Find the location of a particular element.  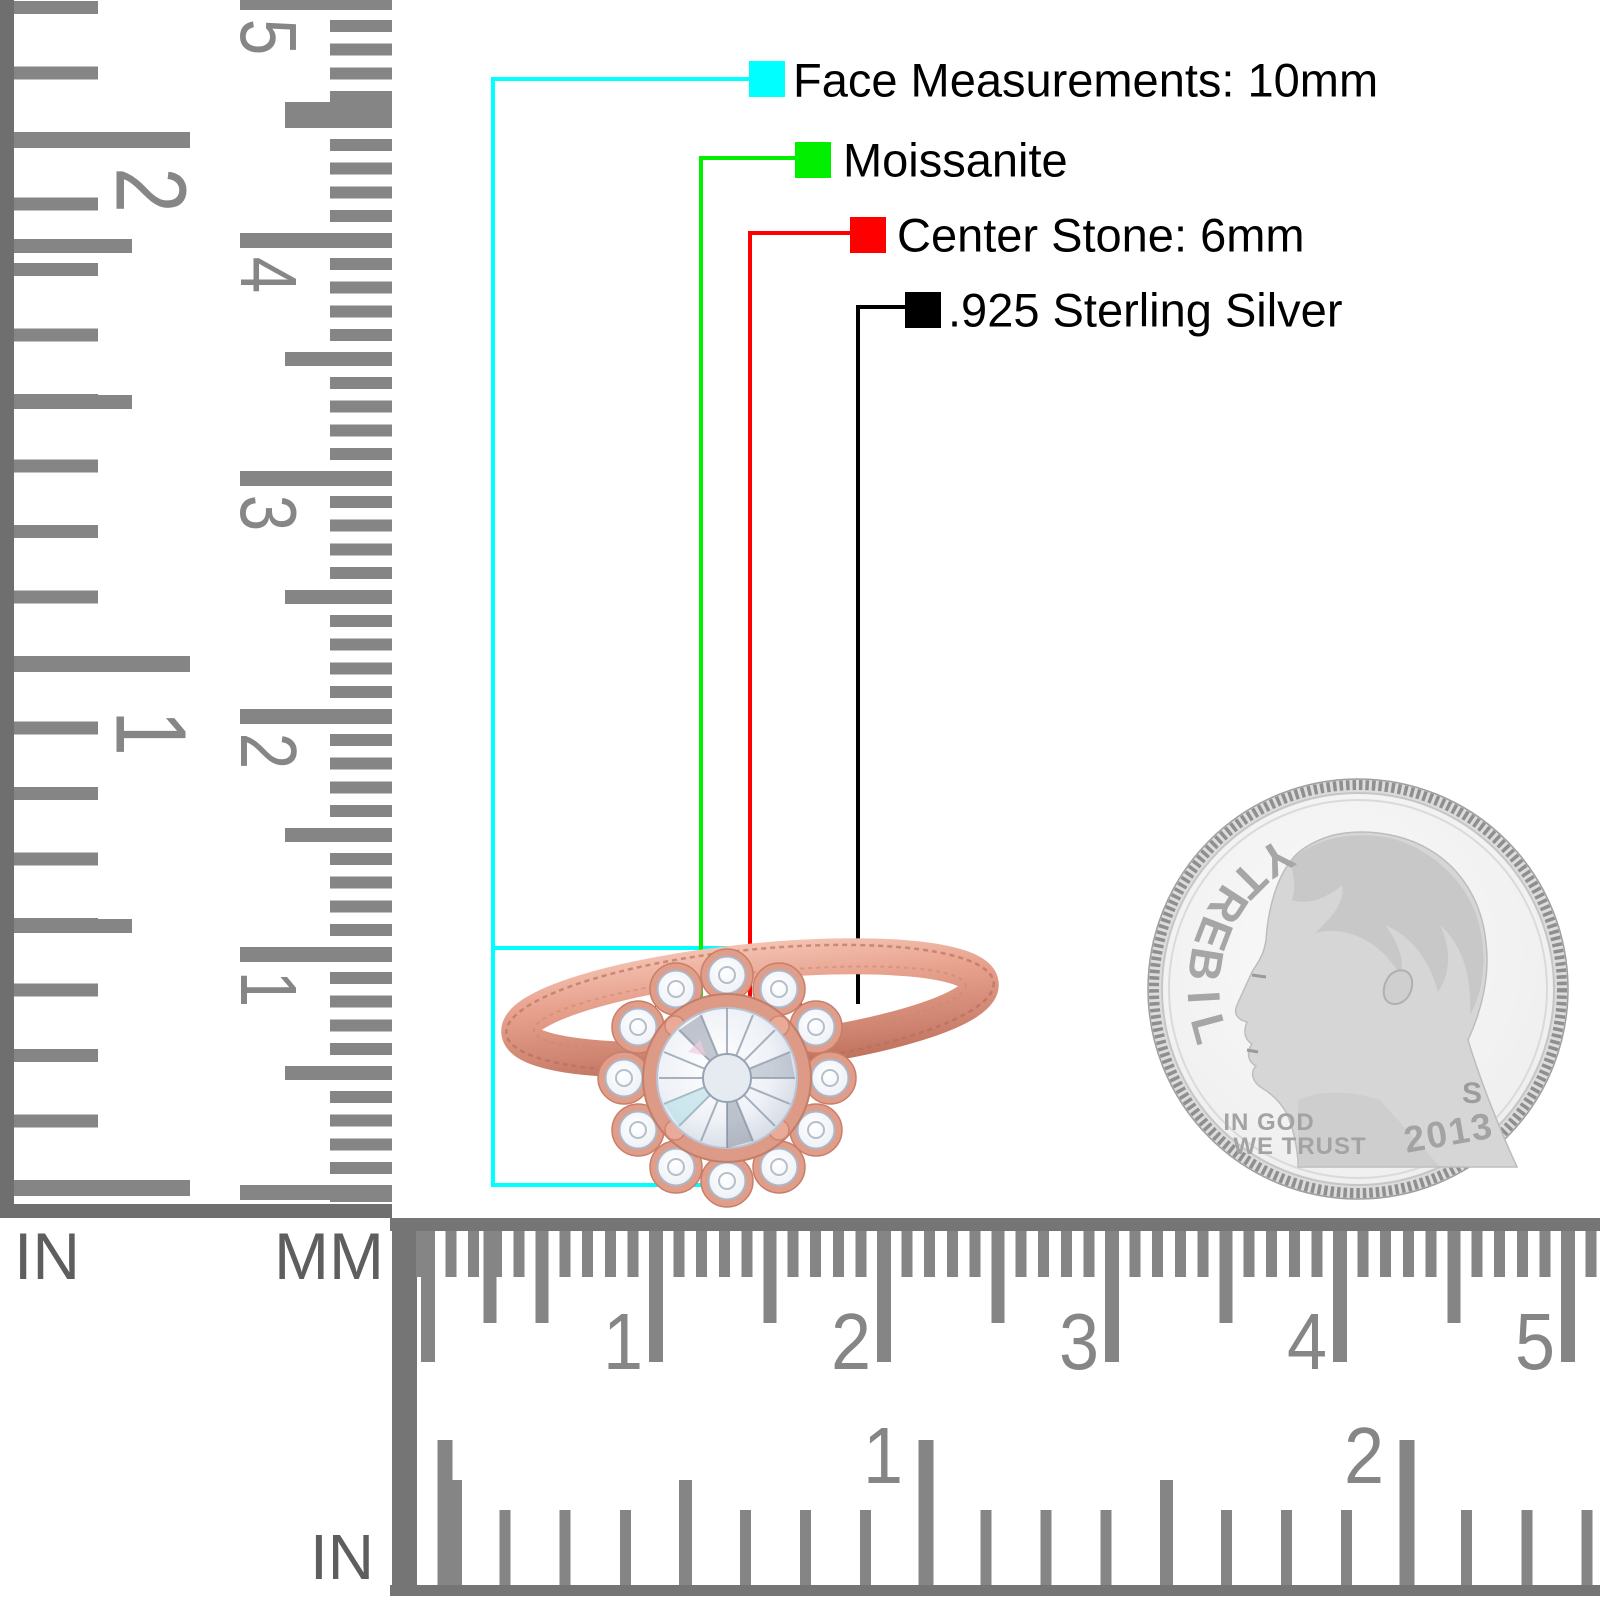

left-ruler-inch-major-ticks is located at coordinates (102, 602).